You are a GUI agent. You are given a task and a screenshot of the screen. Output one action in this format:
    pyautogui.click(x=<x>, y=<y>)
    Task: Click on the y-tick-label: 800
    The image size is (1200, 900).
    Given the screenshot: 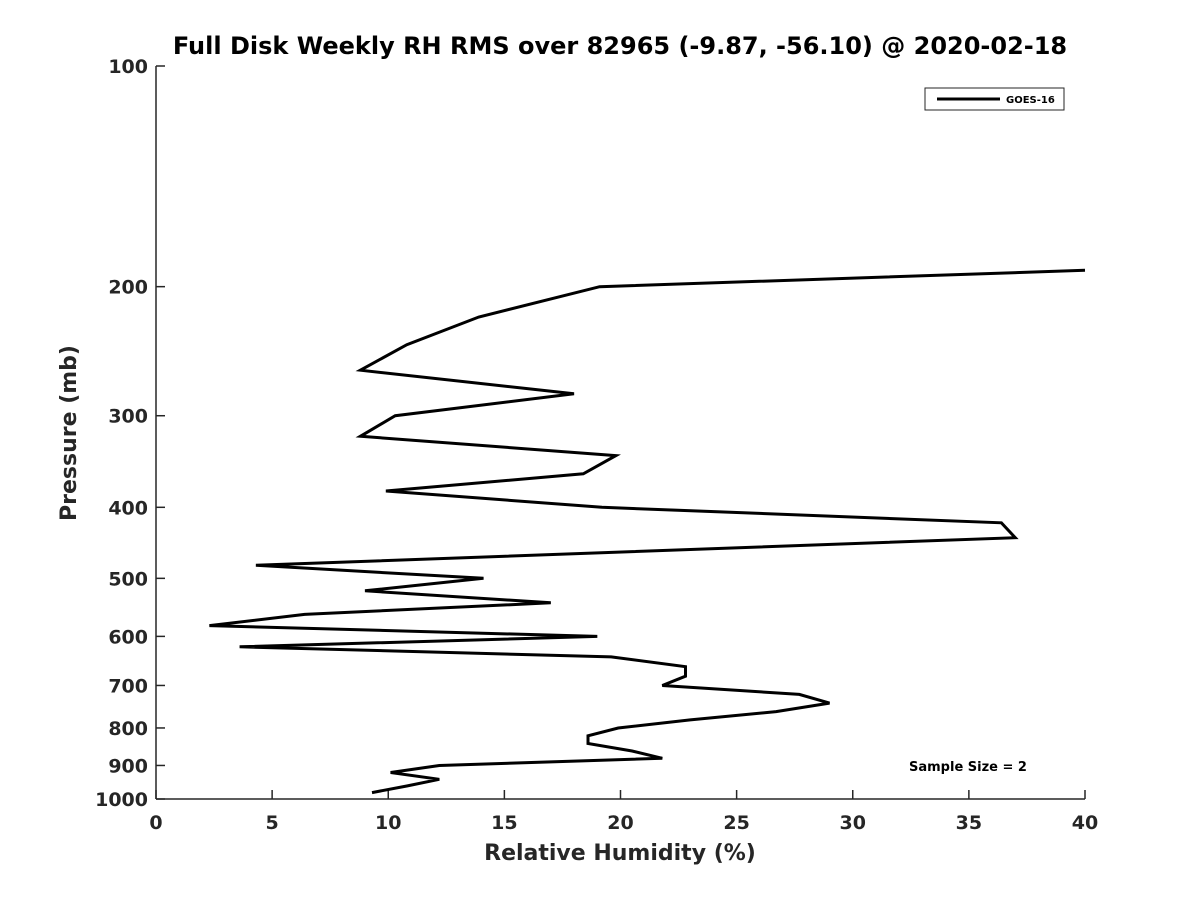 What is the action you would take?
    pyautogui.click(x=128, y=729)
    